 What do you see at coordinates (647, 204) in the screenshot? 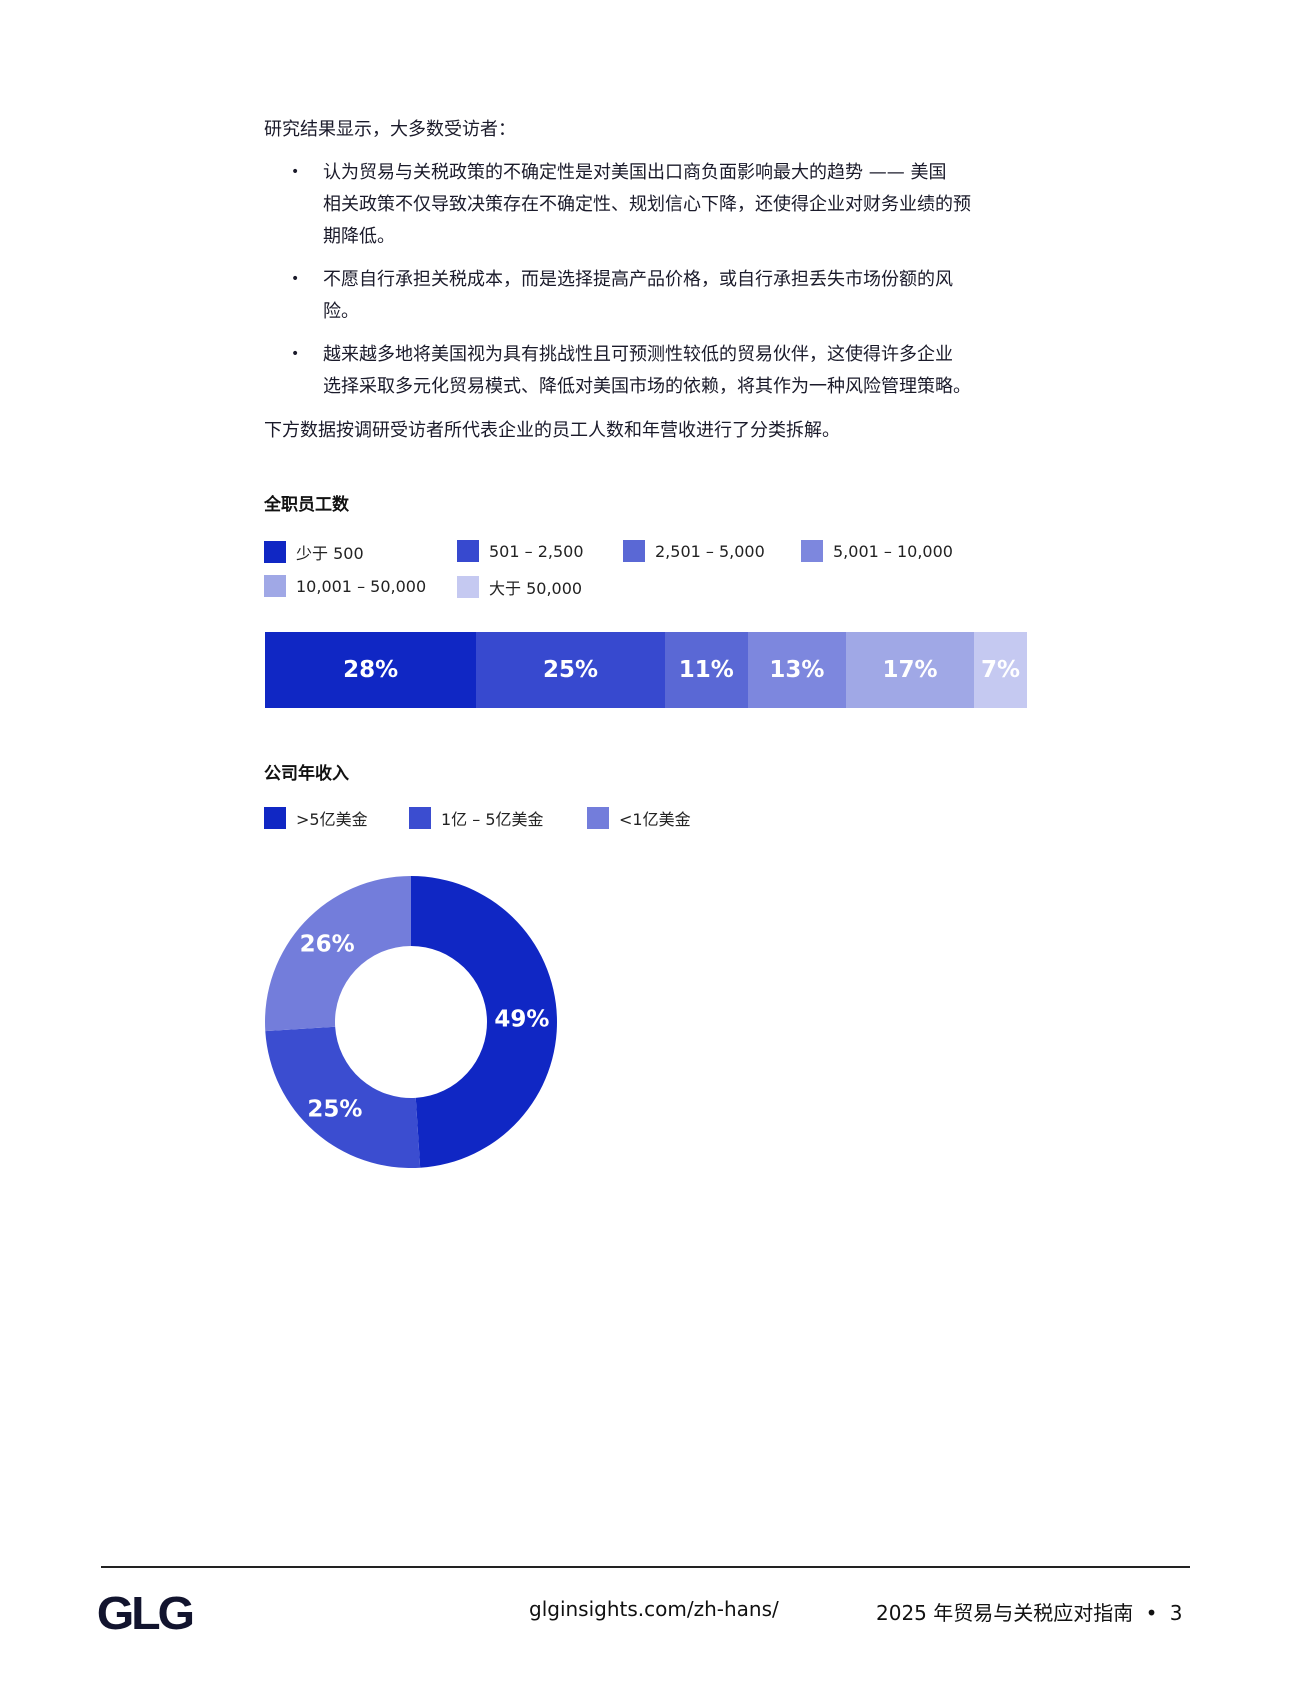
I see `line: 相关政策不仅导致决策存在不确定性、规划信心下降，还使得企业对财务业绩的预` at bounding box center [647, 204].